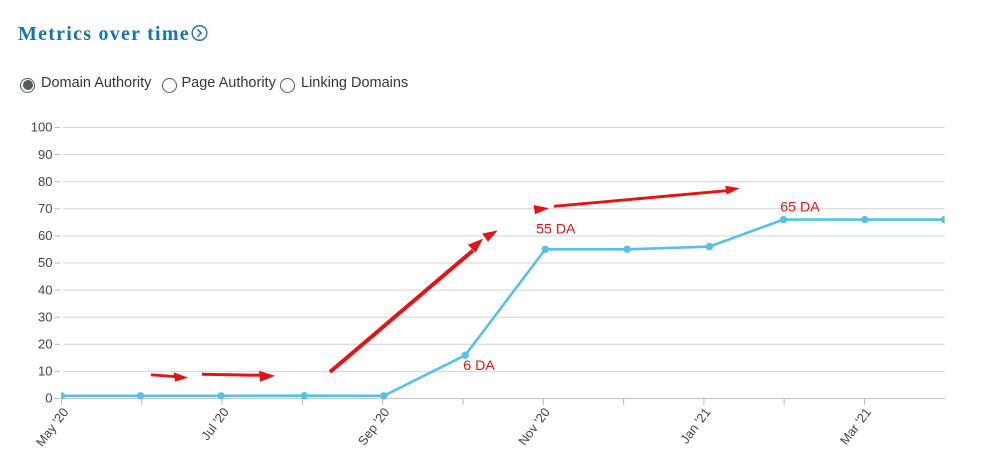  What do you see at coordinates (45, 289) in the screenshot?
I see `svg-text: 40` at bounding box center [45, 289].